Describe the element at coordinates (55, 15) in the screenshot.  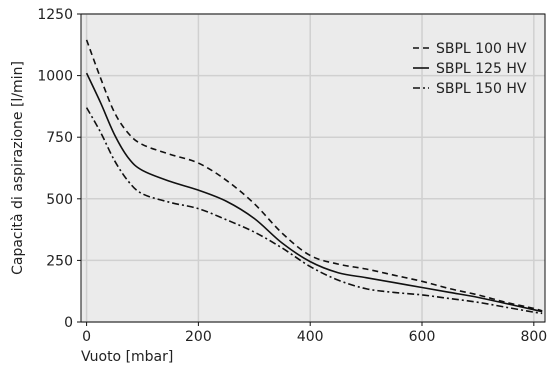
I see `y-tick-label: 1250` at that location.